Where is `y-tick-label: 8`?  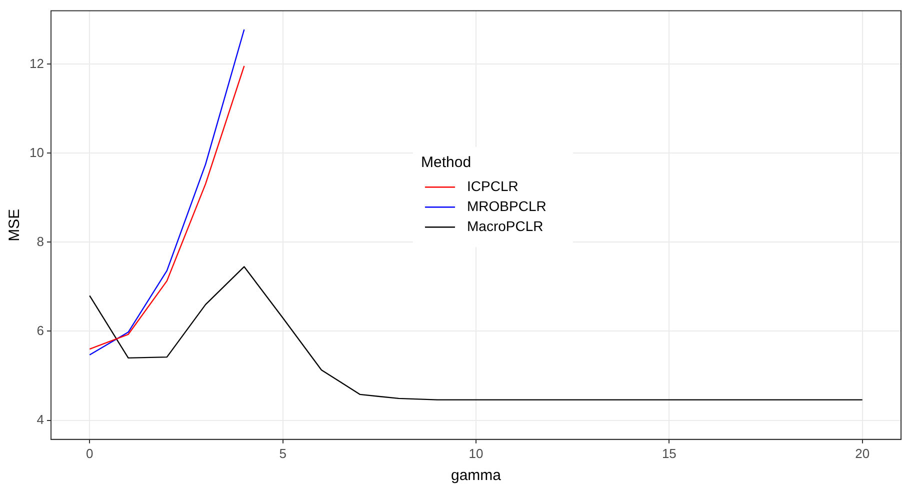
y-tick-label: 8 is located at coordinates (40, 241).